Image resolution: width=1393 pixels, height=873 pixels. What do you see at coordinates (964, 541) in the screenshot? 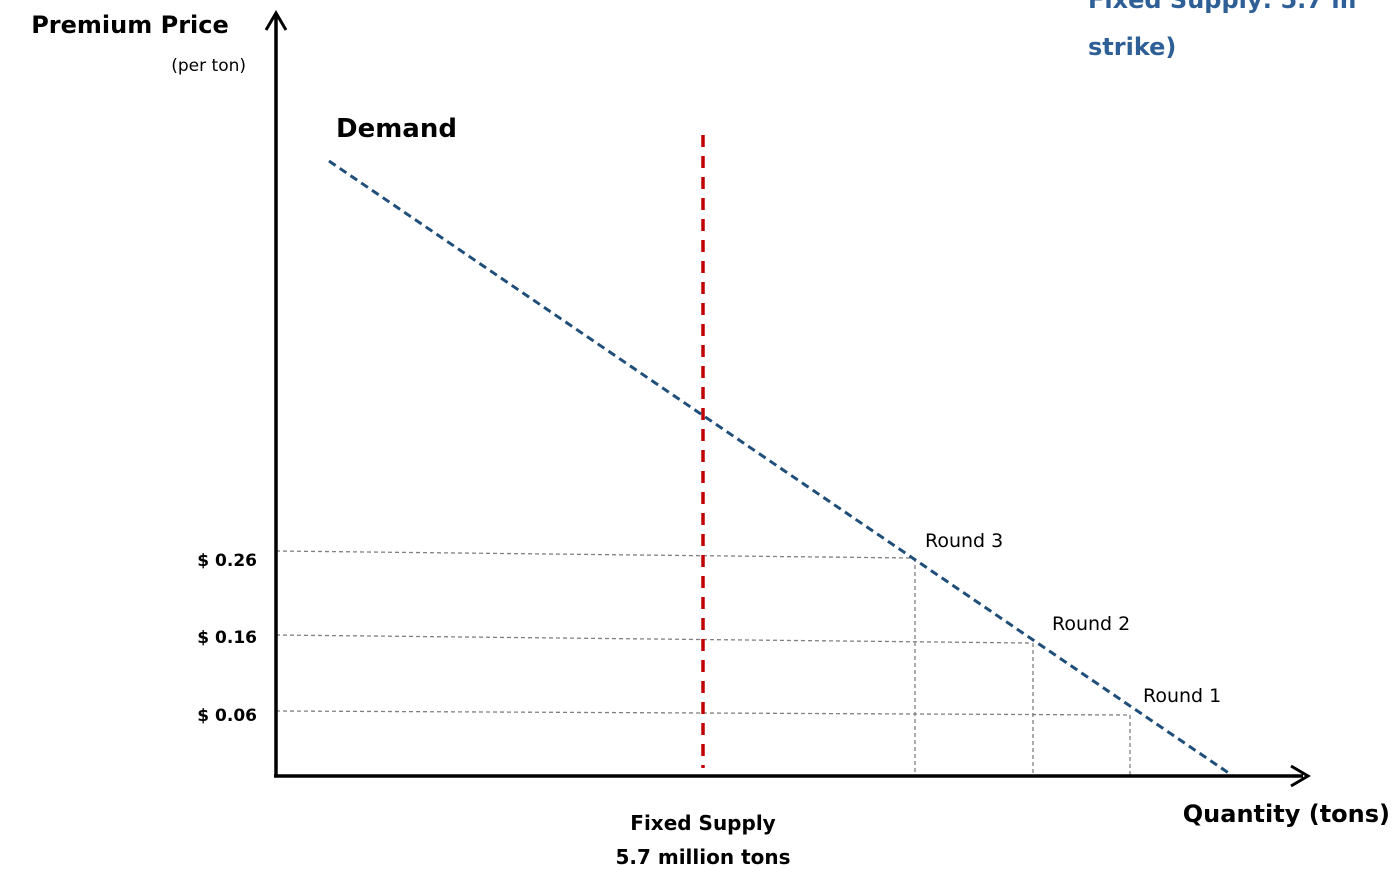
I see `round-3-label: Round 3` at bounding box center [964, 541].